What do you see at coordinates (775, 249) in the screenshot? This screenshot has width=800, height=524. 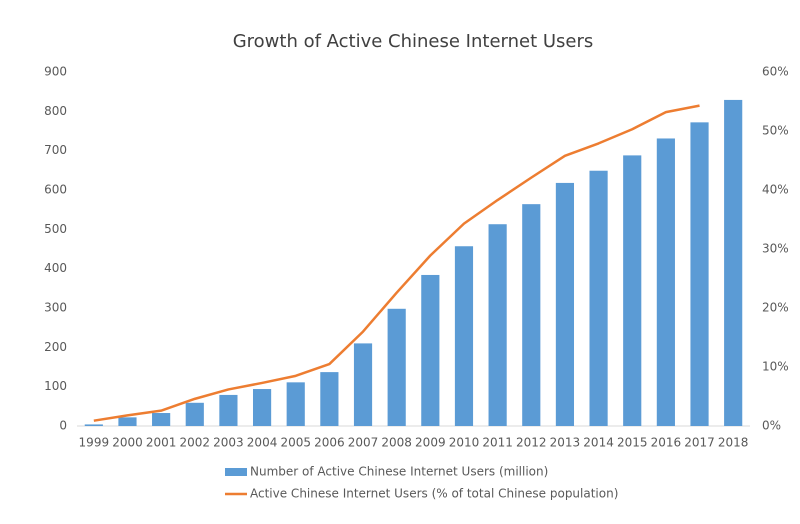 I see `y2-tick-label: 30%` at bounding box center [775, 249].